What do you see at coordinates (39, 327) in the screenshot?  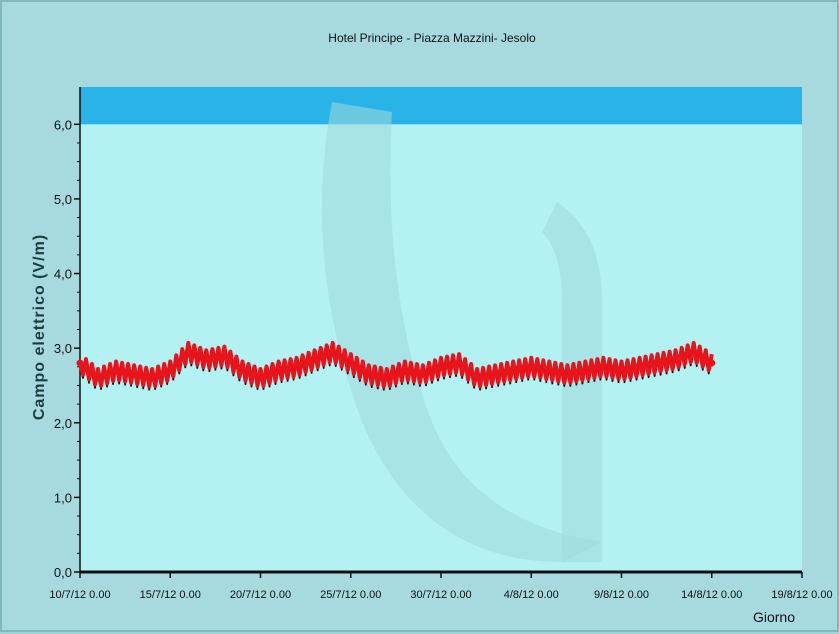 I see `y-axis-label: Campo elettrico (V/m)` at bounding box center [39, 327].